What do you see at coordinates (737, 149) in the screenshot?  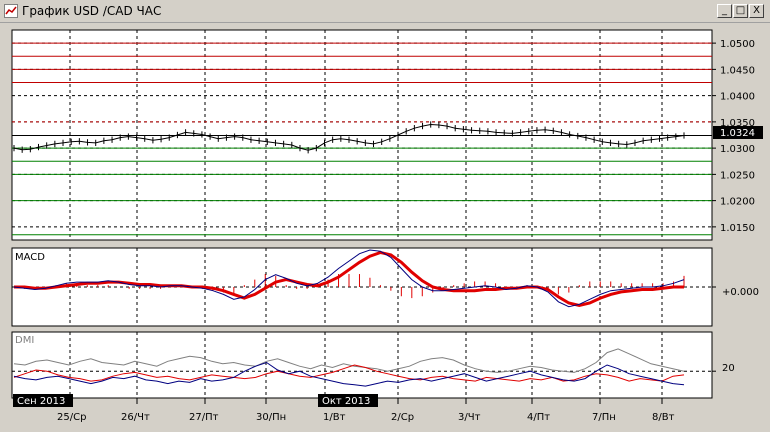 I see `price-tick-label: 1.0300` at bounding box center [737, 149].